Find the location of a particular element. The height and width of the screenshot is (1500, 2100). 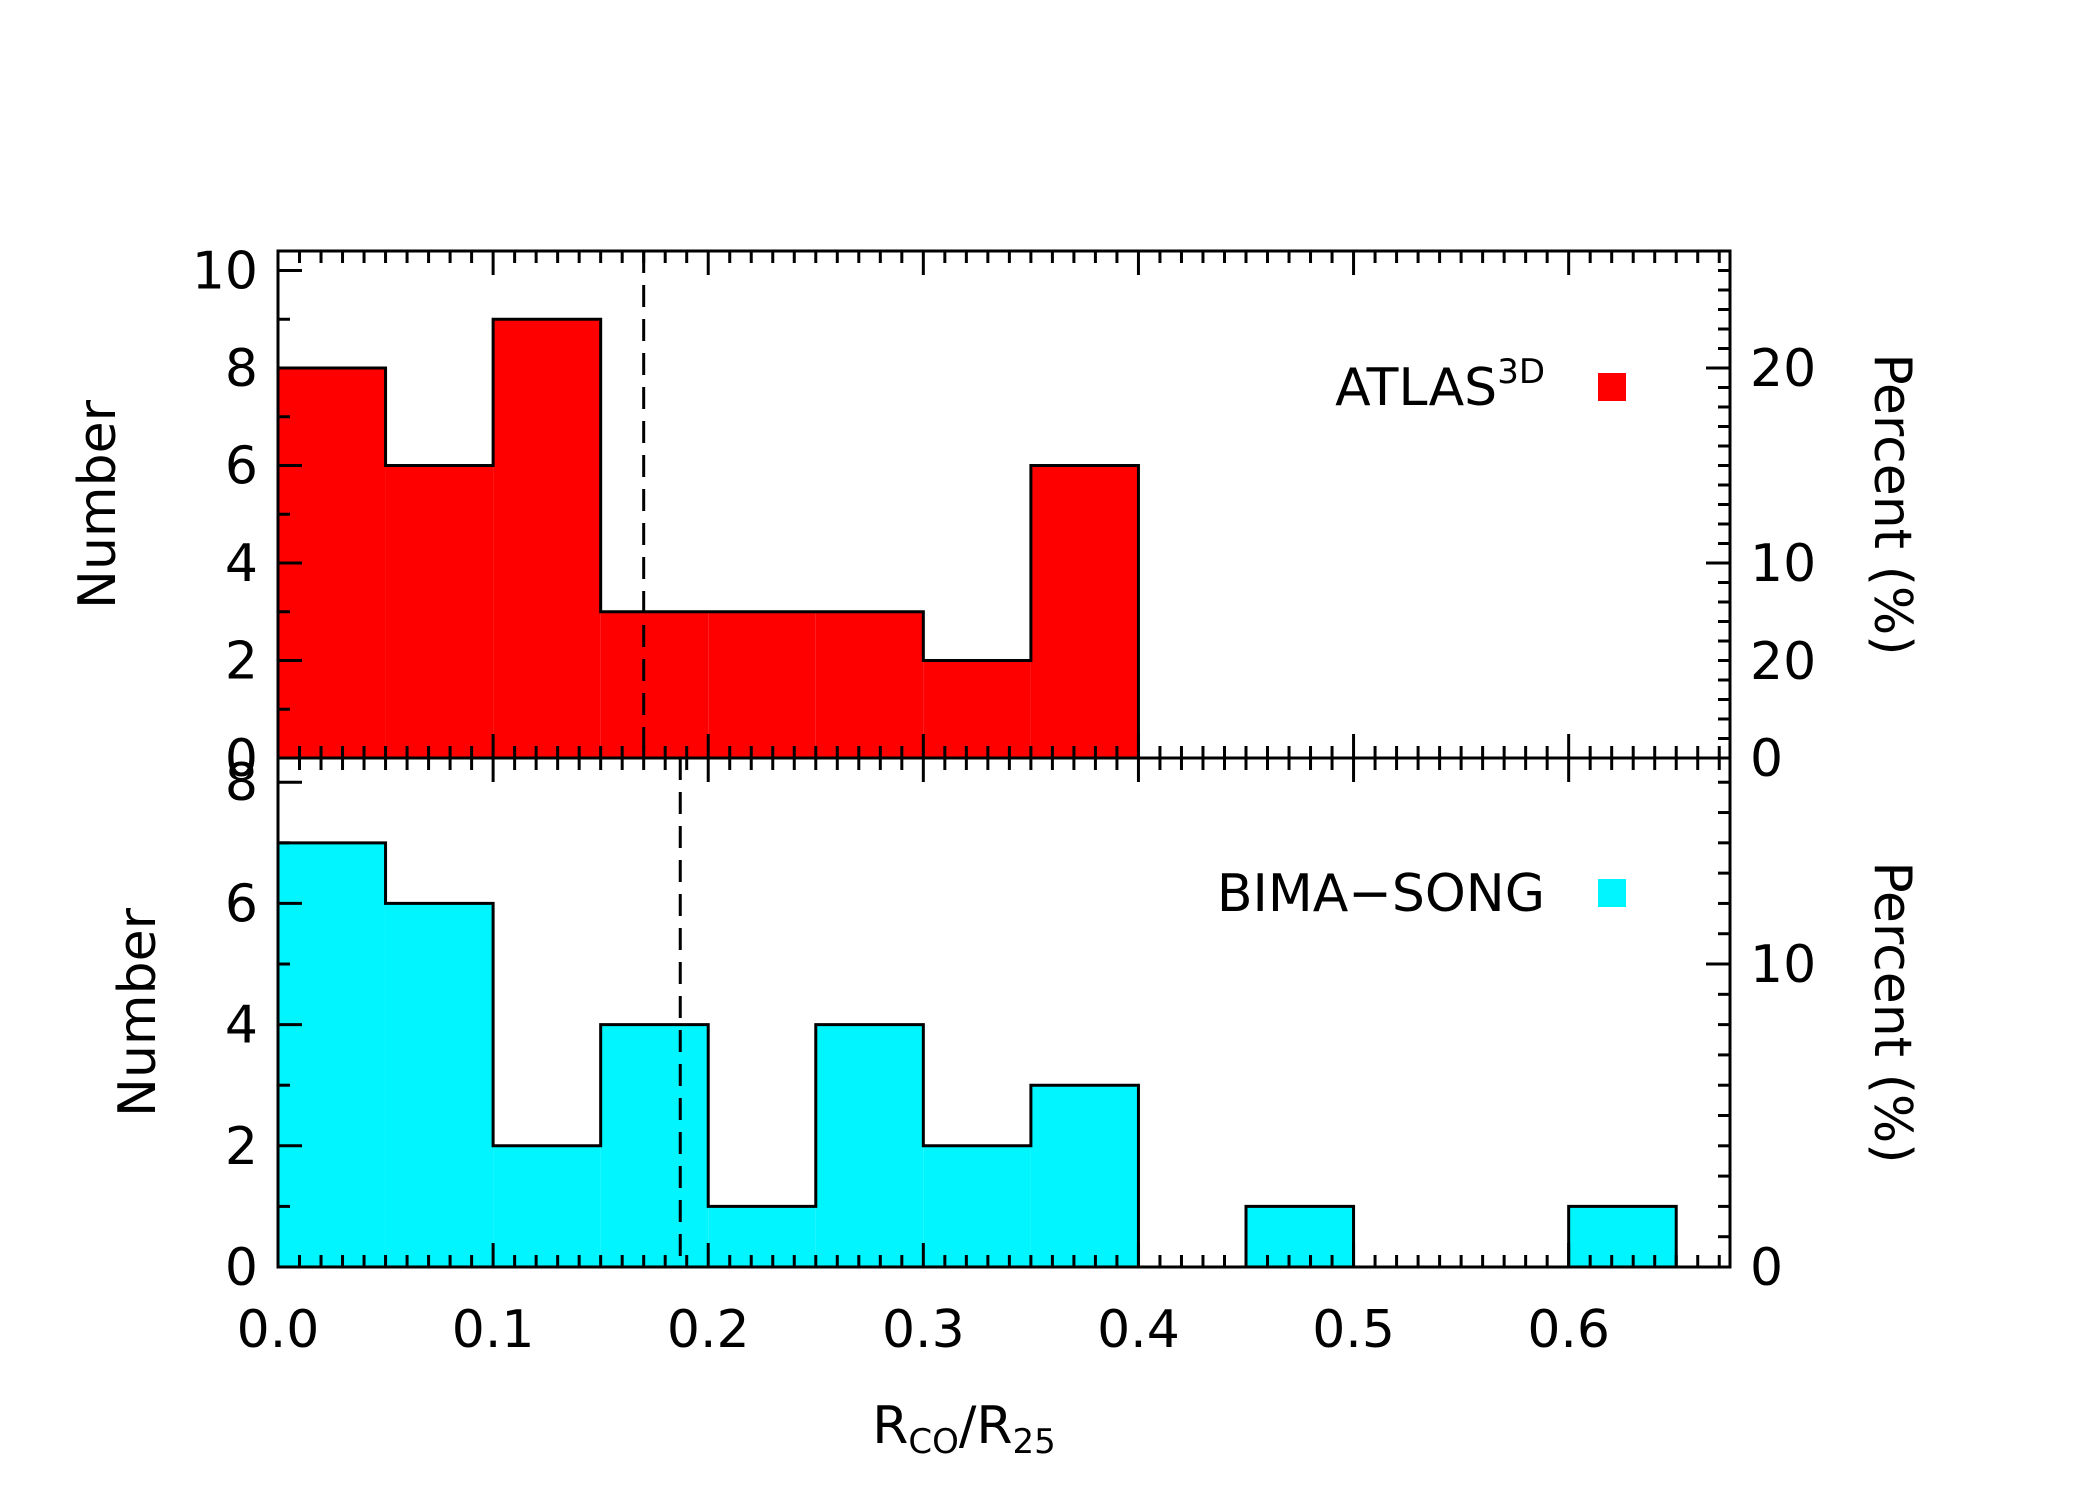

legend: BIMA−SONG is located at coordinates (1421, 894).